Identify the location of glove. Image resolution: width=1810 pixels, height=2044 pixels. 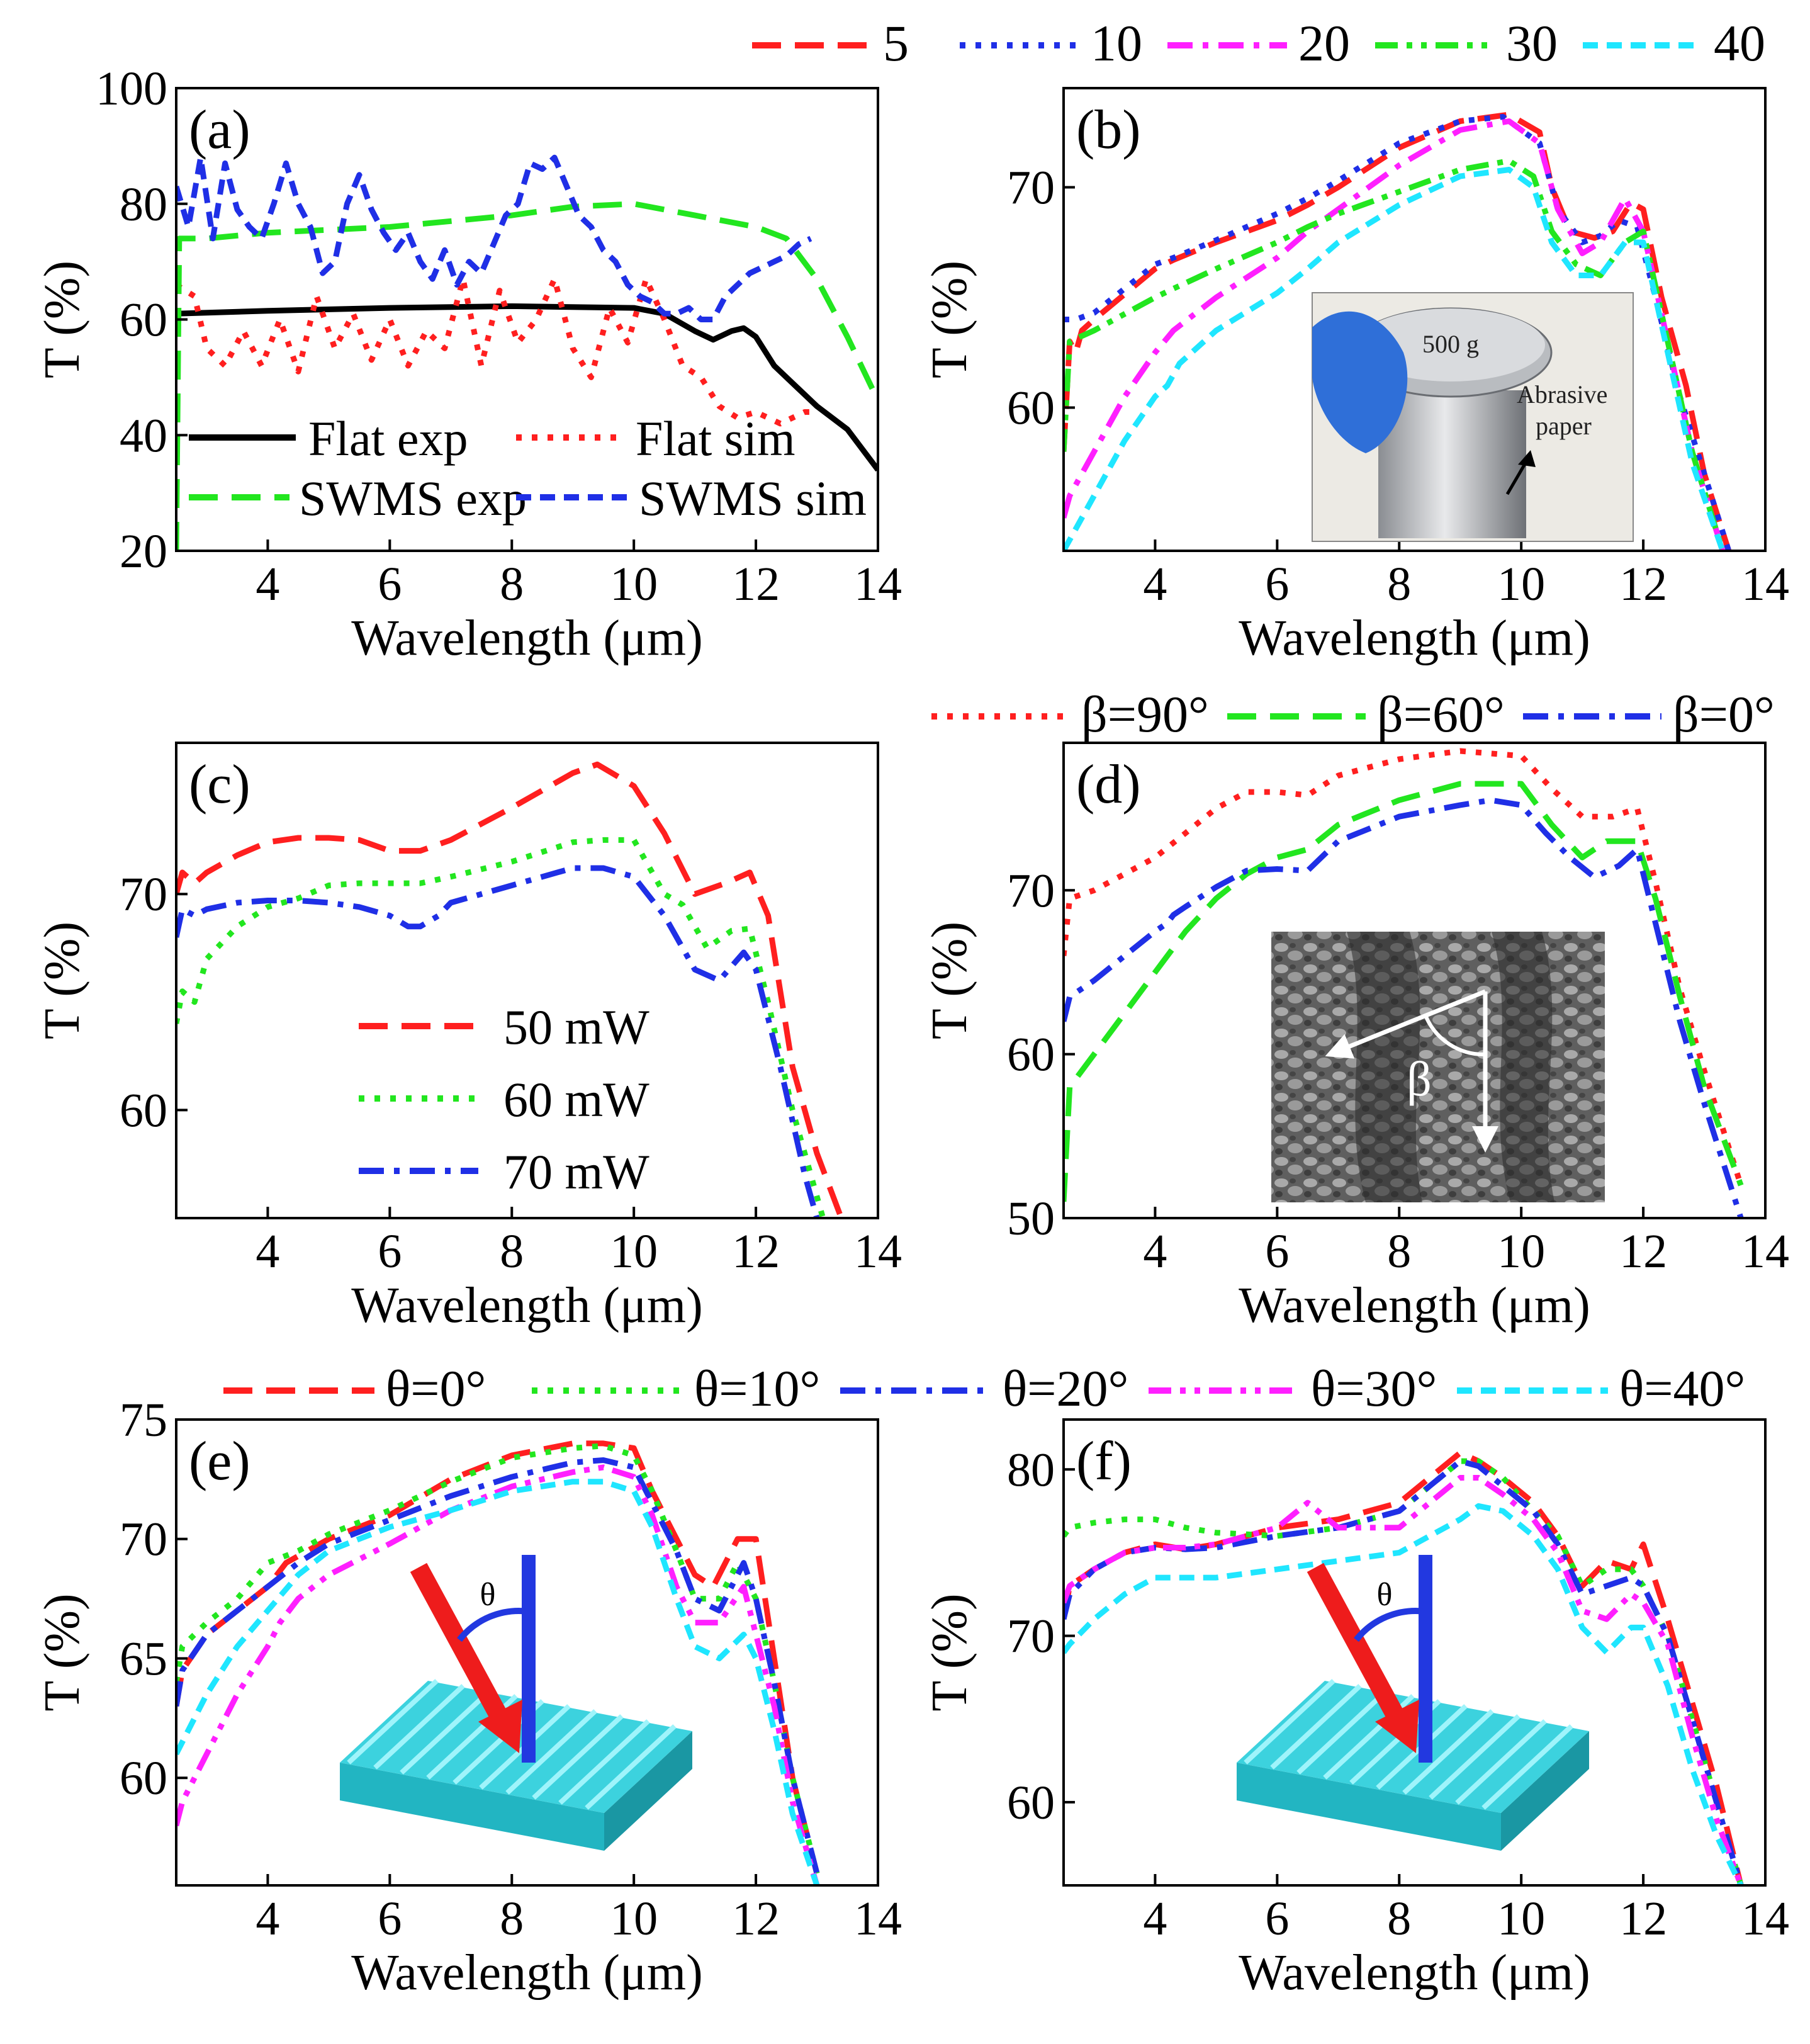
(1360, 382).